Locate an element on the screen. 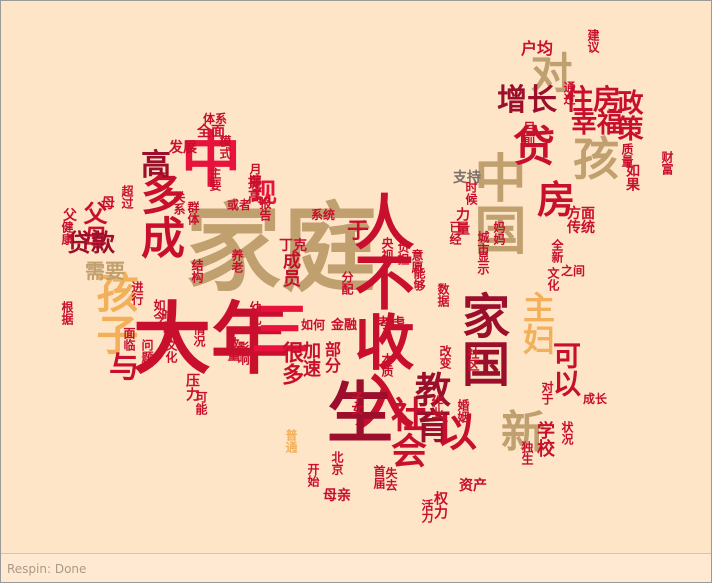 This screenshot has width=712, height=583. word-cloud-word: 生 is located at coordinates (360, 413).